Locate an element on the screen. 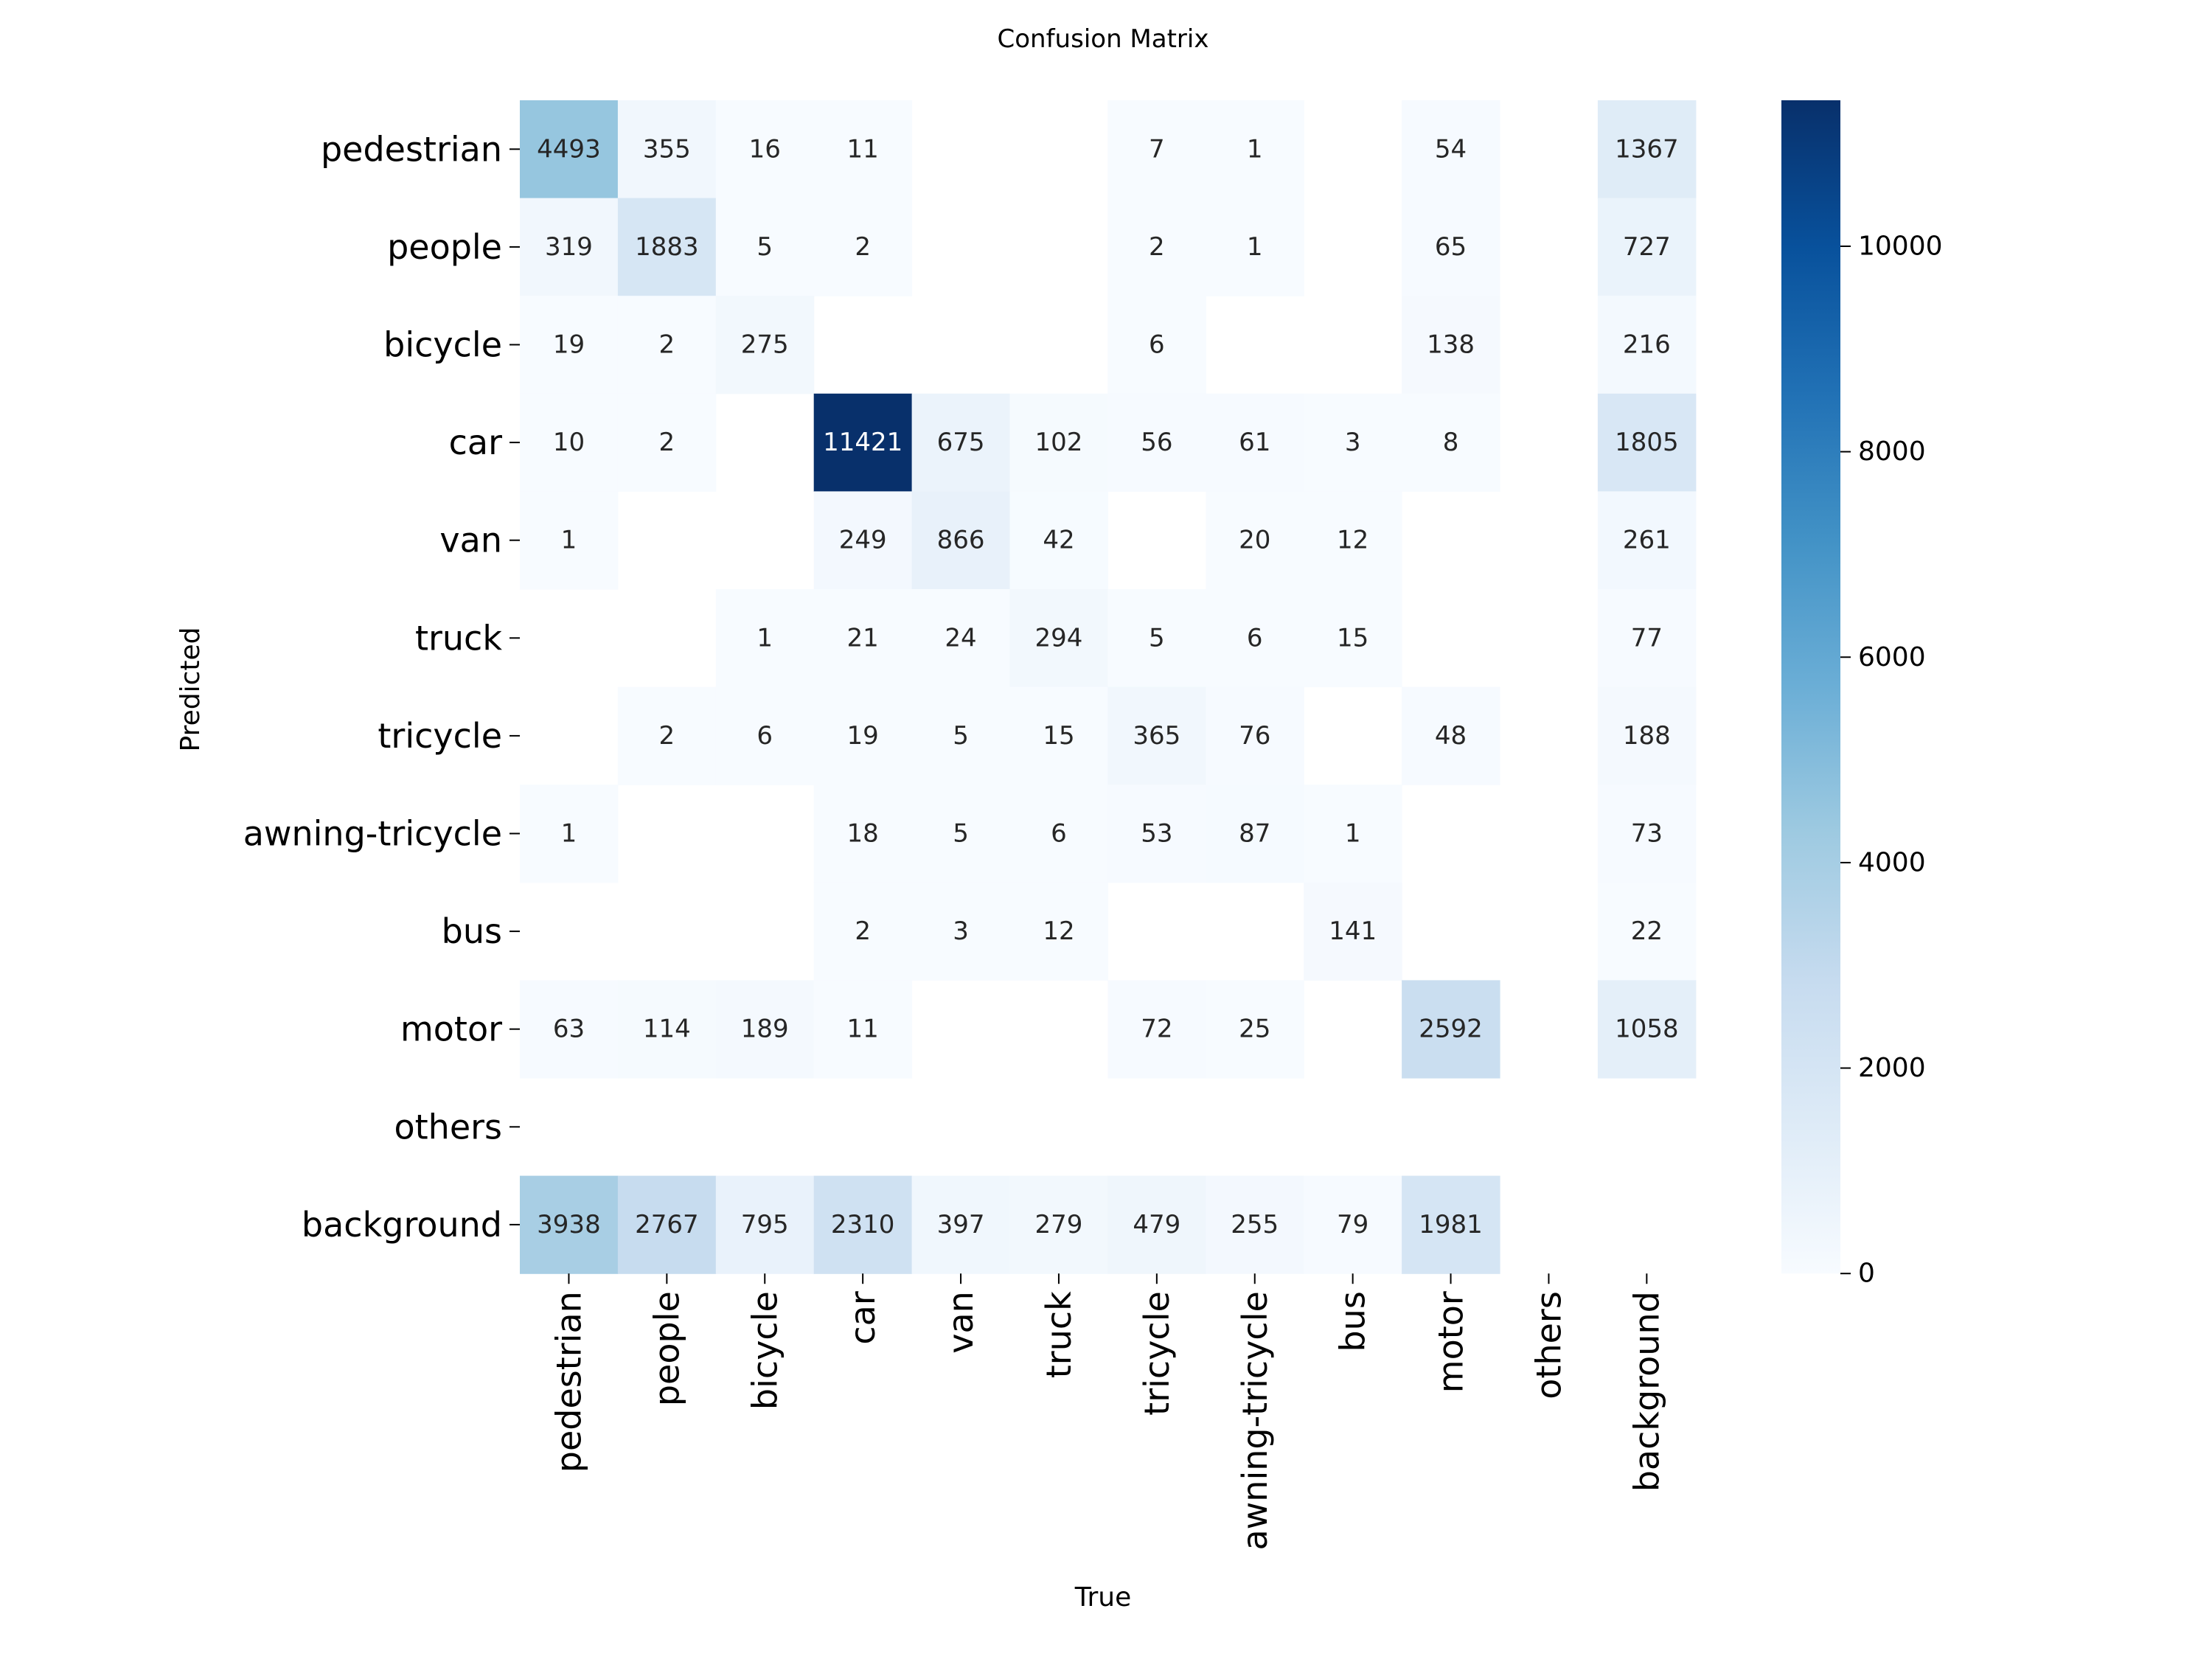 The width and height of the screenshot is (2212, 1659). x-tick-label: awning-tricycle is located at coordinates (1255, 1420).